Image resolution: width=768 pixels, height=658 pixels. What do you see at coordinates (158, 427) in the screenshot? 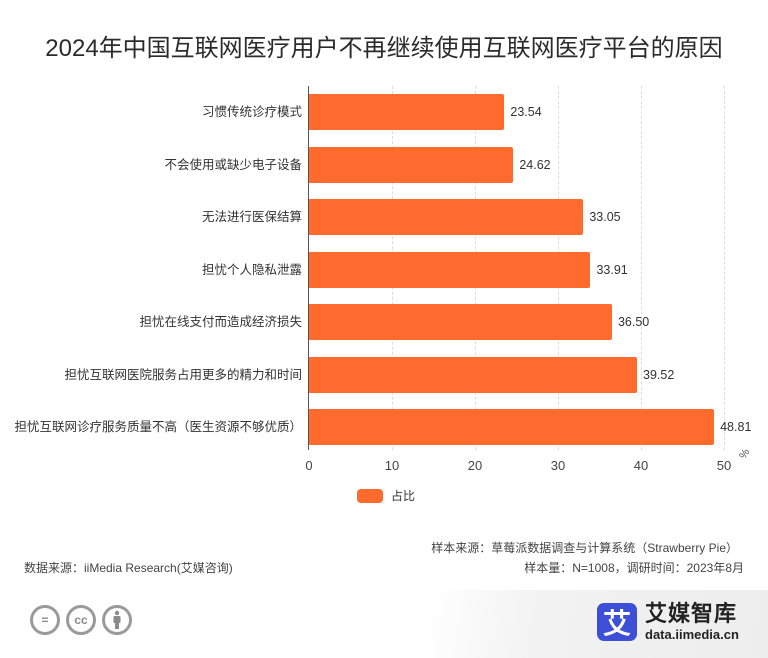
I see `category-label: 担忧互联网诊疗服务质量不高（医生资源不够优质）` at bounding box center [158, 427].